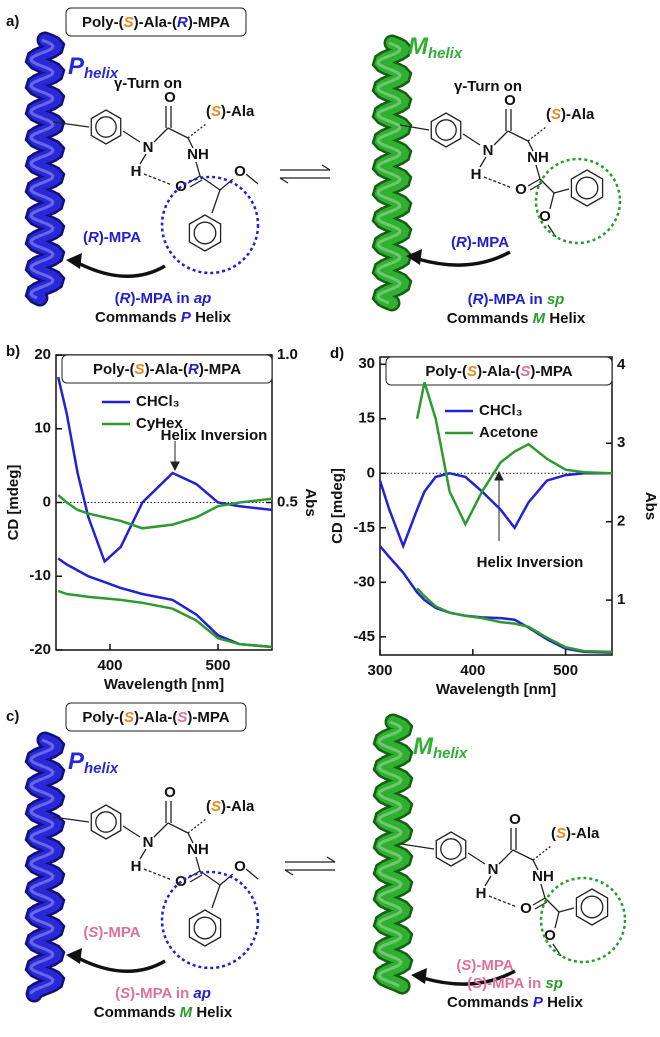  I want to click on y-tick-label: -30, so click(364, 581).